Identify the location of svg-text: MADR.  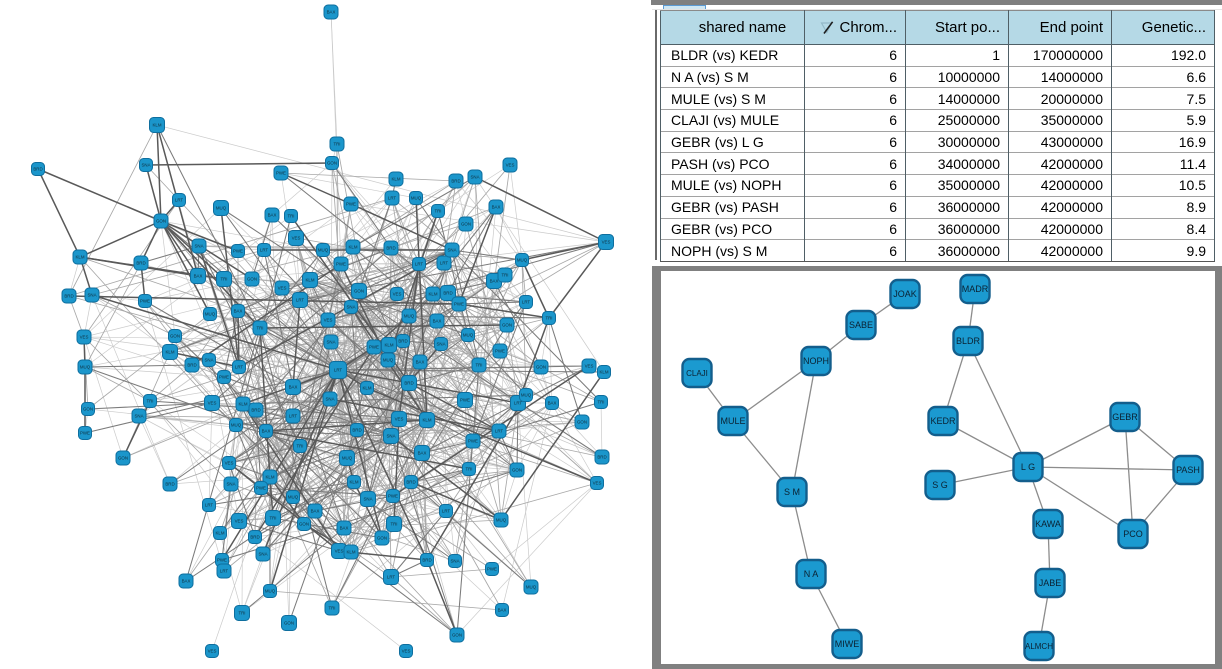
(975, 289).